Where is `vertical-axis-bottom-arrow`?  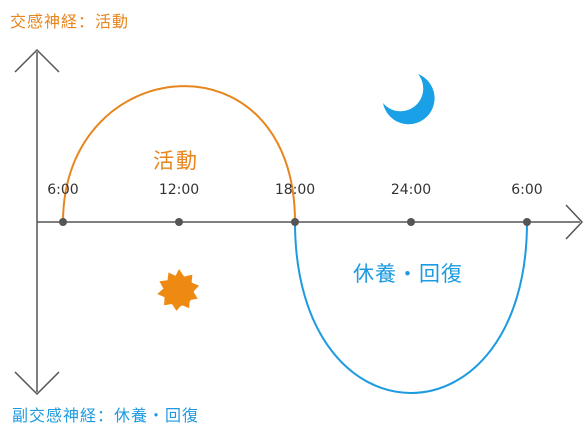 vertical-axis-bottom-arrow is located at coordinates (37, 383).